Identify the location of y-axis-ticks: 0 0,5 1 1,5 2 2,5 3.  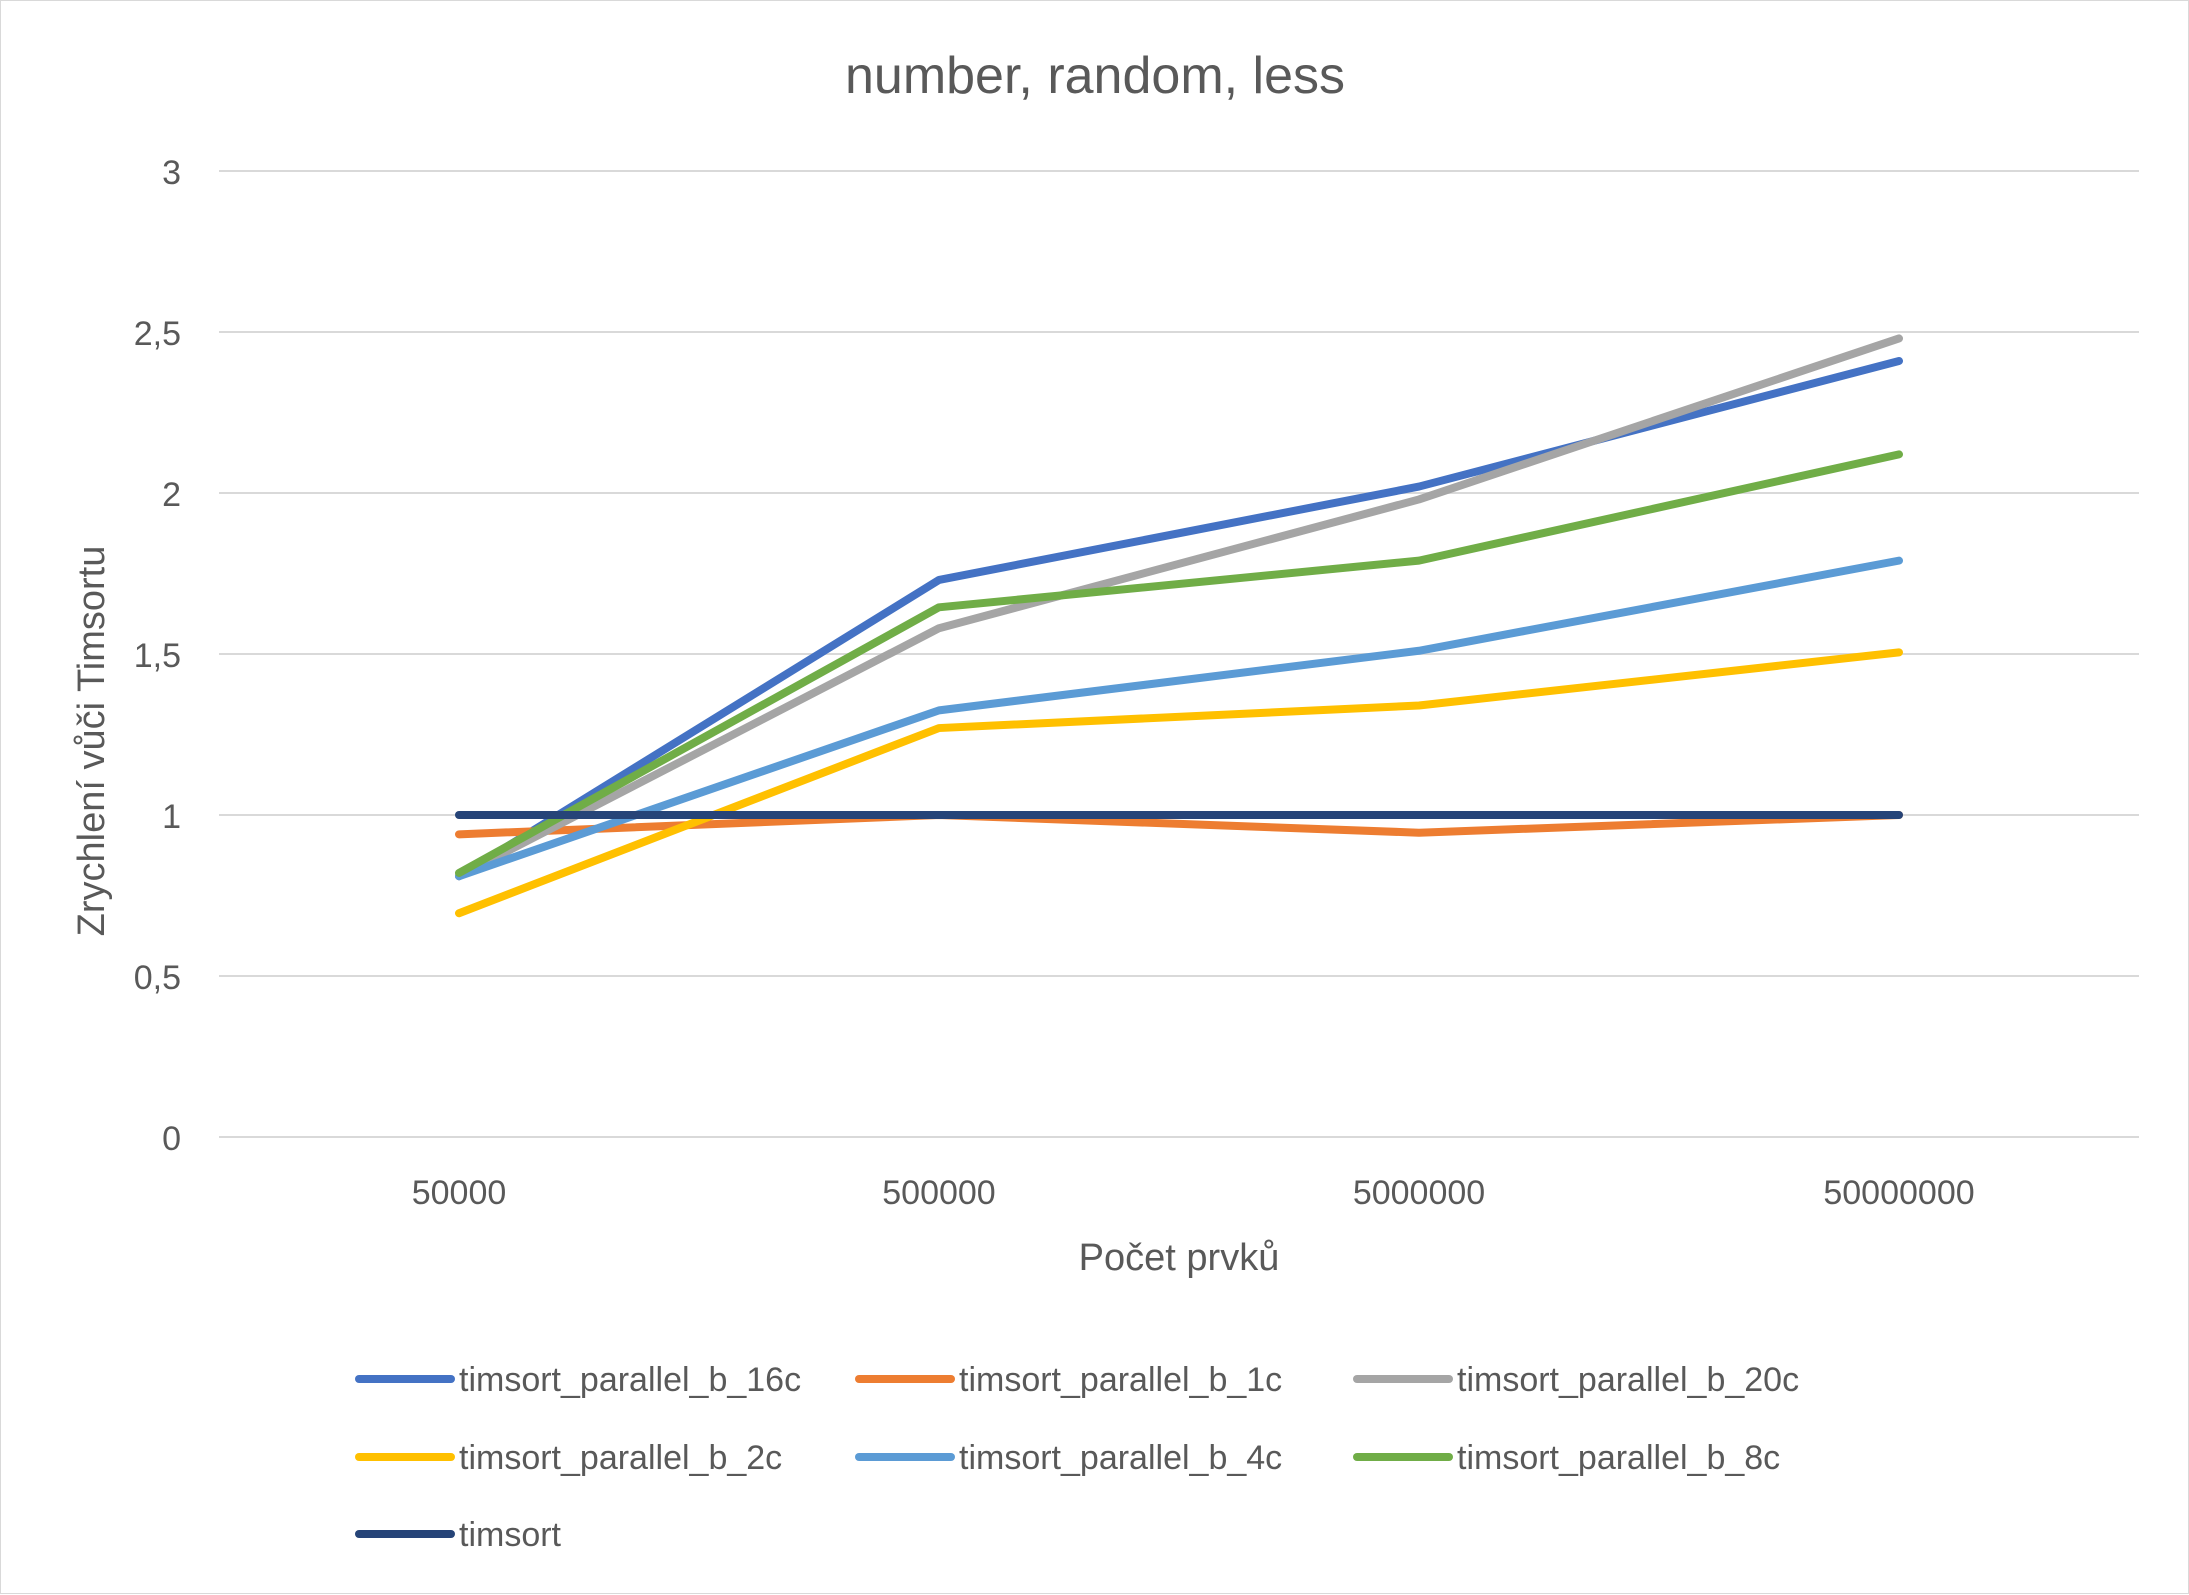
(157, 656).